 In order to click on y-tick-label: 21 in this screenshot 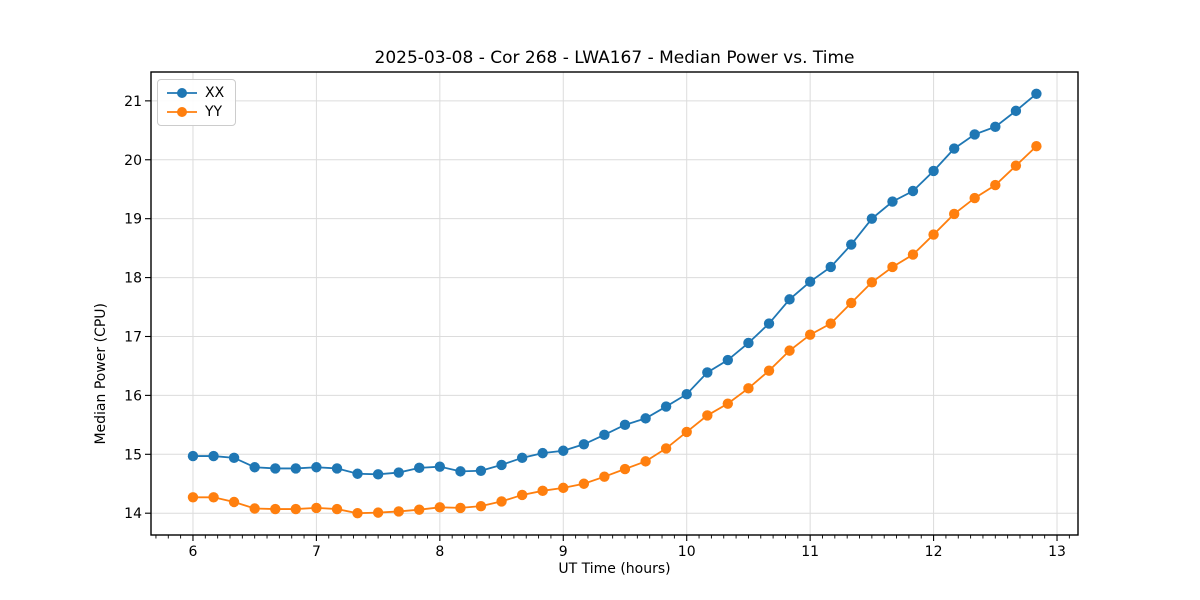, I will do `click(133, 102)`.